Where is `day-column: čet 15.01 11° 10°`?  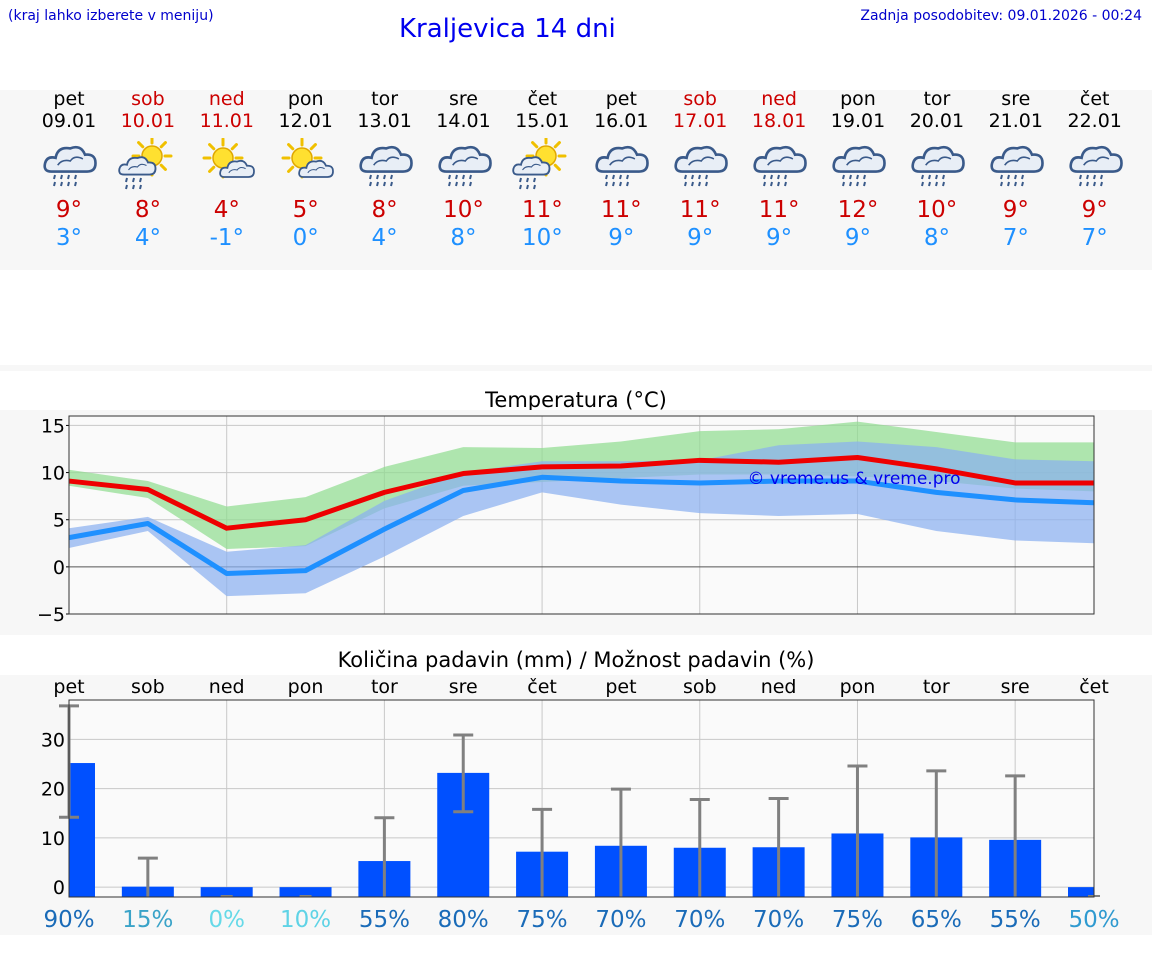
day-column: čet 15.01 11° 10° is located at coordinates (542, 170).